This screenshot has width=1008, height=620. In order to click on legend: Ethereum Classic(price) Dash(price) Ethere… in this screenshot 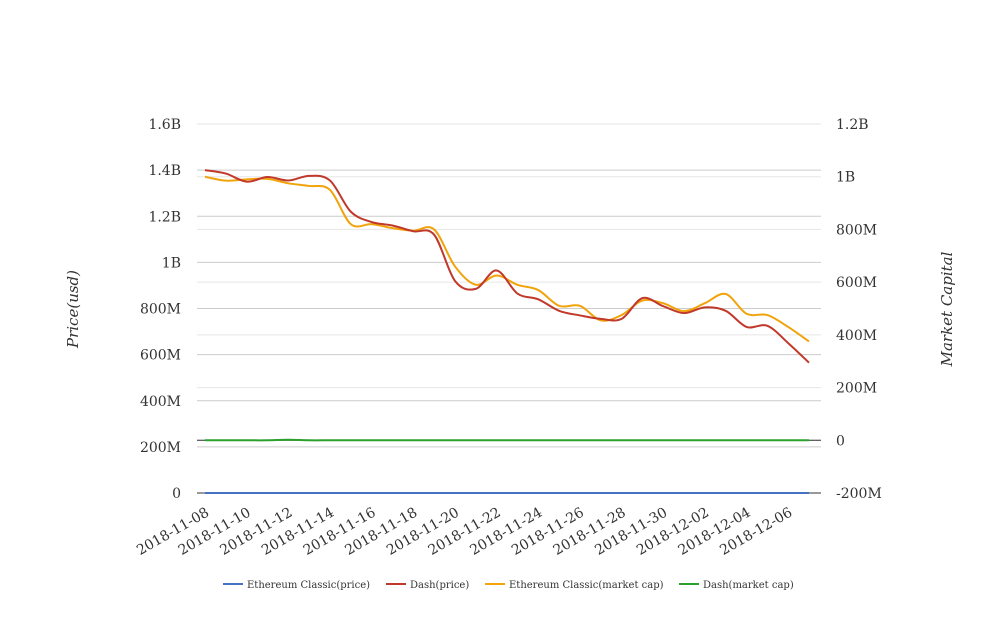, I will do `click(508, 585)`.